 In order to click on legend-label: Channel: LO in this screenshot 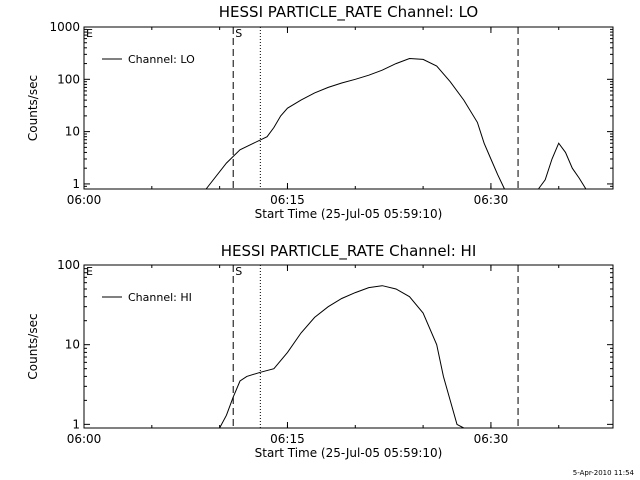, I will do `click(161, 59)`.